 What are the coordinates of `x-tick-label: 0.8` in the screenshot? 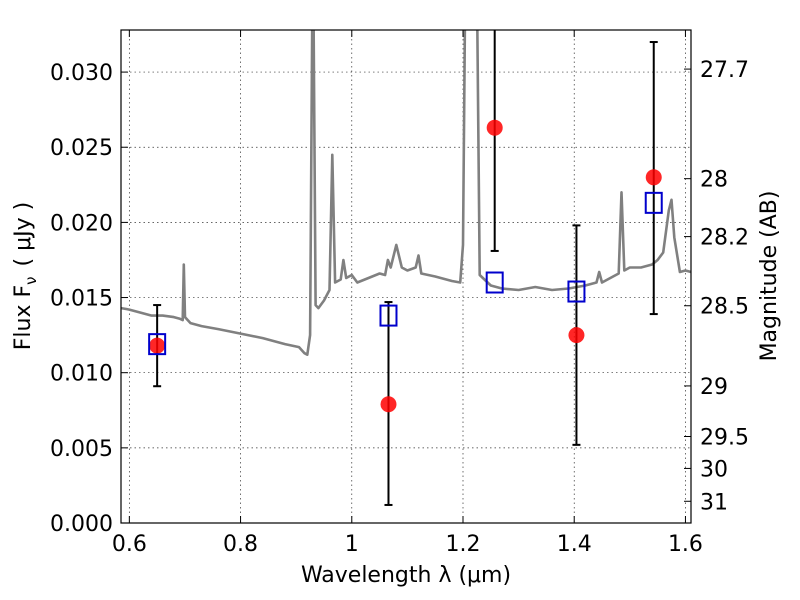 It's located at (240, 544).